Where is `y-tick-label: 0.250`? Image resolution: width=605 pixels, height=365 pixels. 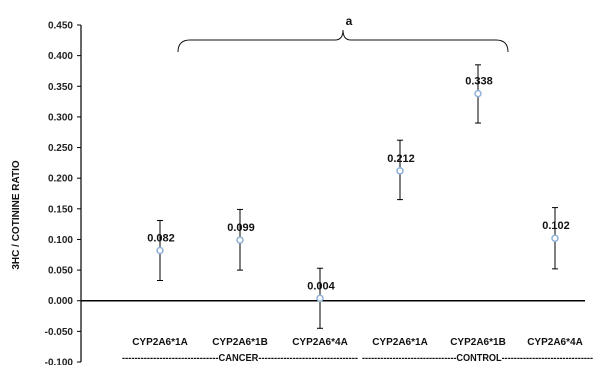 y-tick-label: 0.250 is located at coordinates (60, 148).